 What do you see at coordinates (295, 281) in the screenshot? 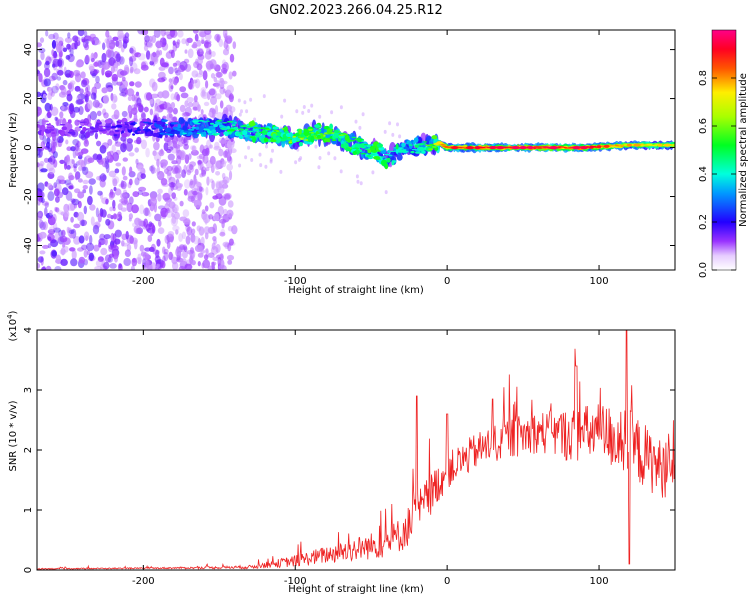
I see `x-tick-label: -100` at bounding box center [295, 281].